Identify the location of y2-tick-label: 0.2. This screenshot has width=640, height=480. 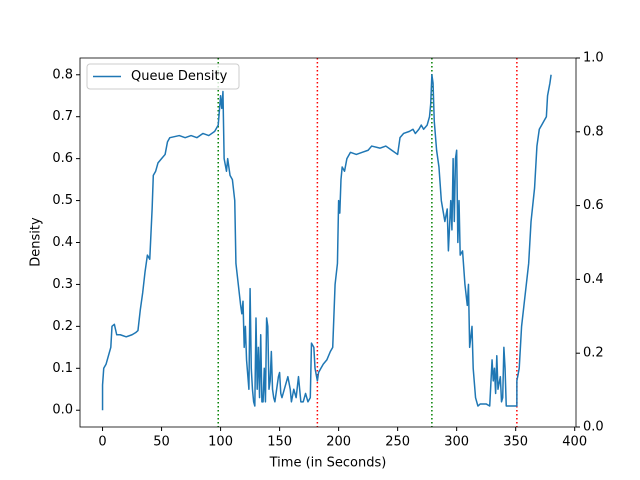
(593, 353).